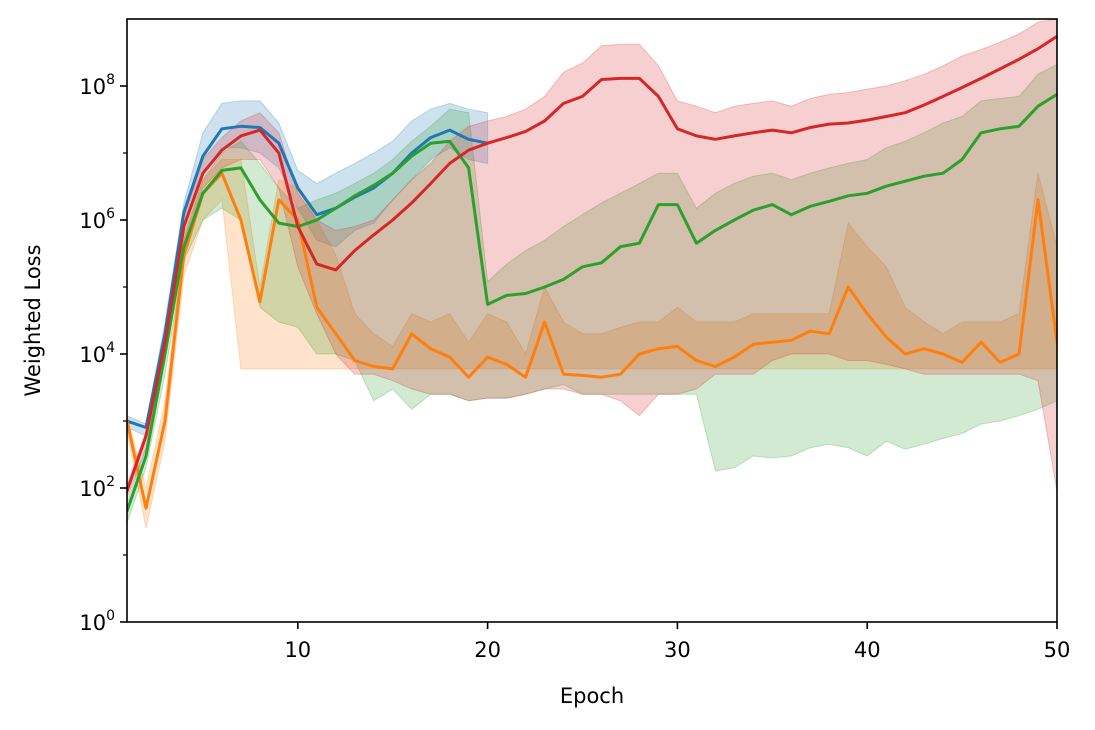  What do you see at coordinates (33, 320) in the screenshot?
I see `y-axis-label: Weighted Loss` at bounding box center [33, 320].